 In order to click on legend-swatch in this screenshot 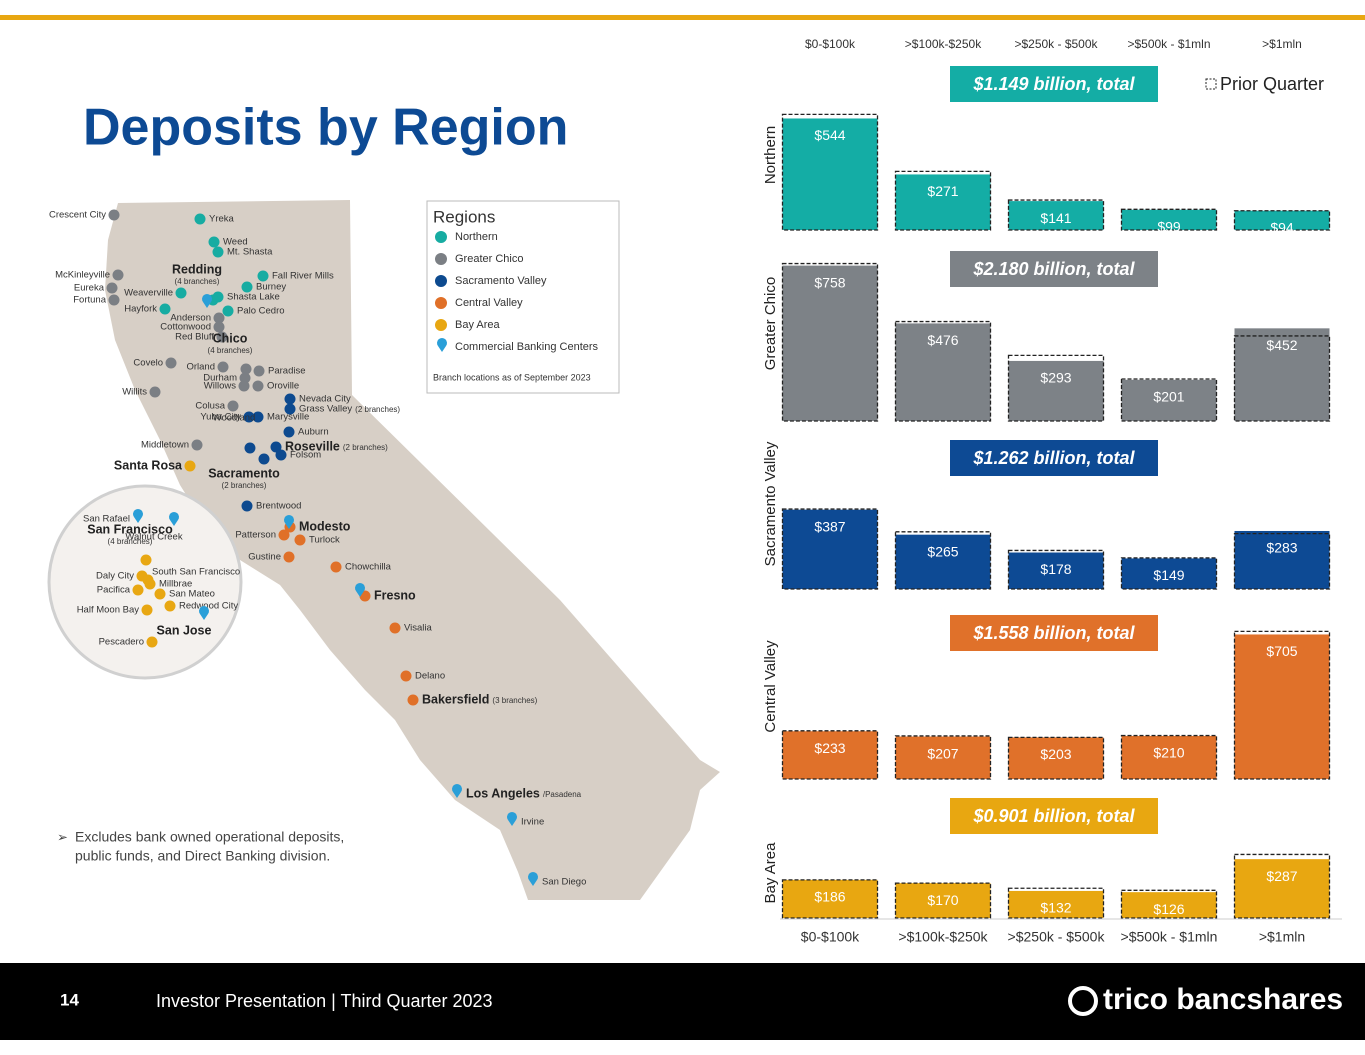, I will do `click(1211, 84)`.